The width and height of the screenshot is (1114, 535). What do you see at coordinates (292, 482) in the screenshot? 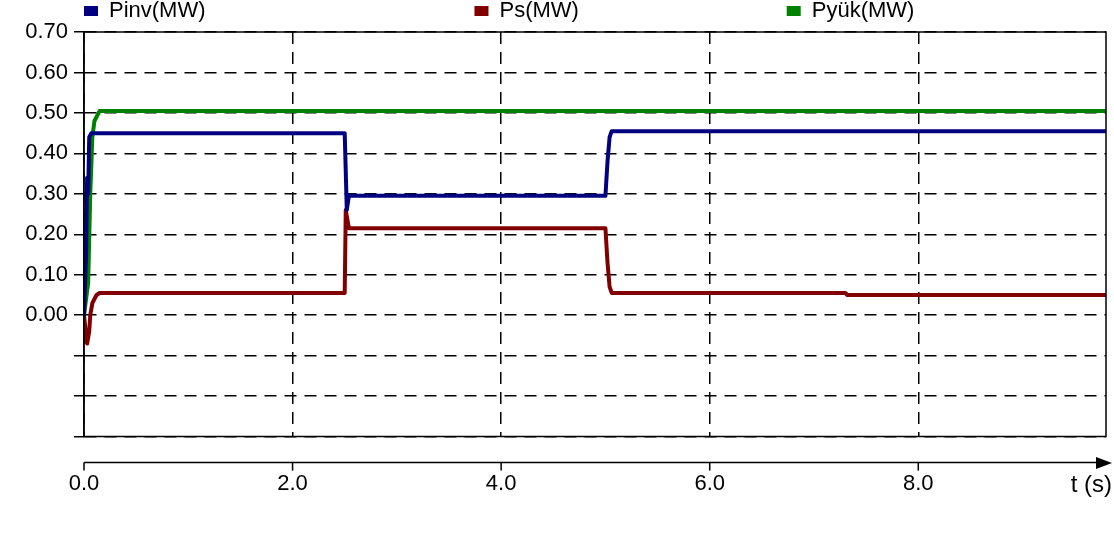
I see `x-tick-label: 2.0` at bounding box center [292, 482].